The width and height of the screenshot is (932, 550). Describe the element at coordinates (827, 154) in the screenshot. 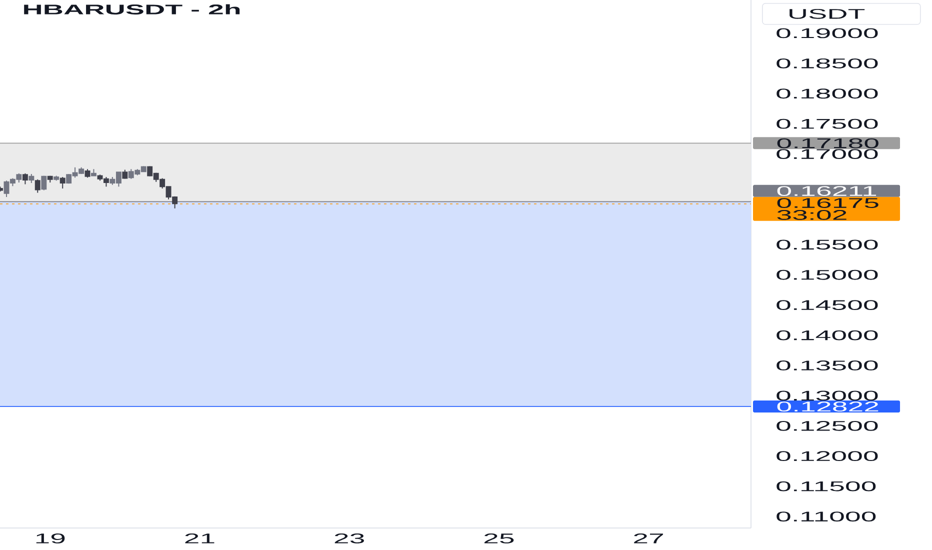

I see `y-tick-label: 0.17000` at that location.